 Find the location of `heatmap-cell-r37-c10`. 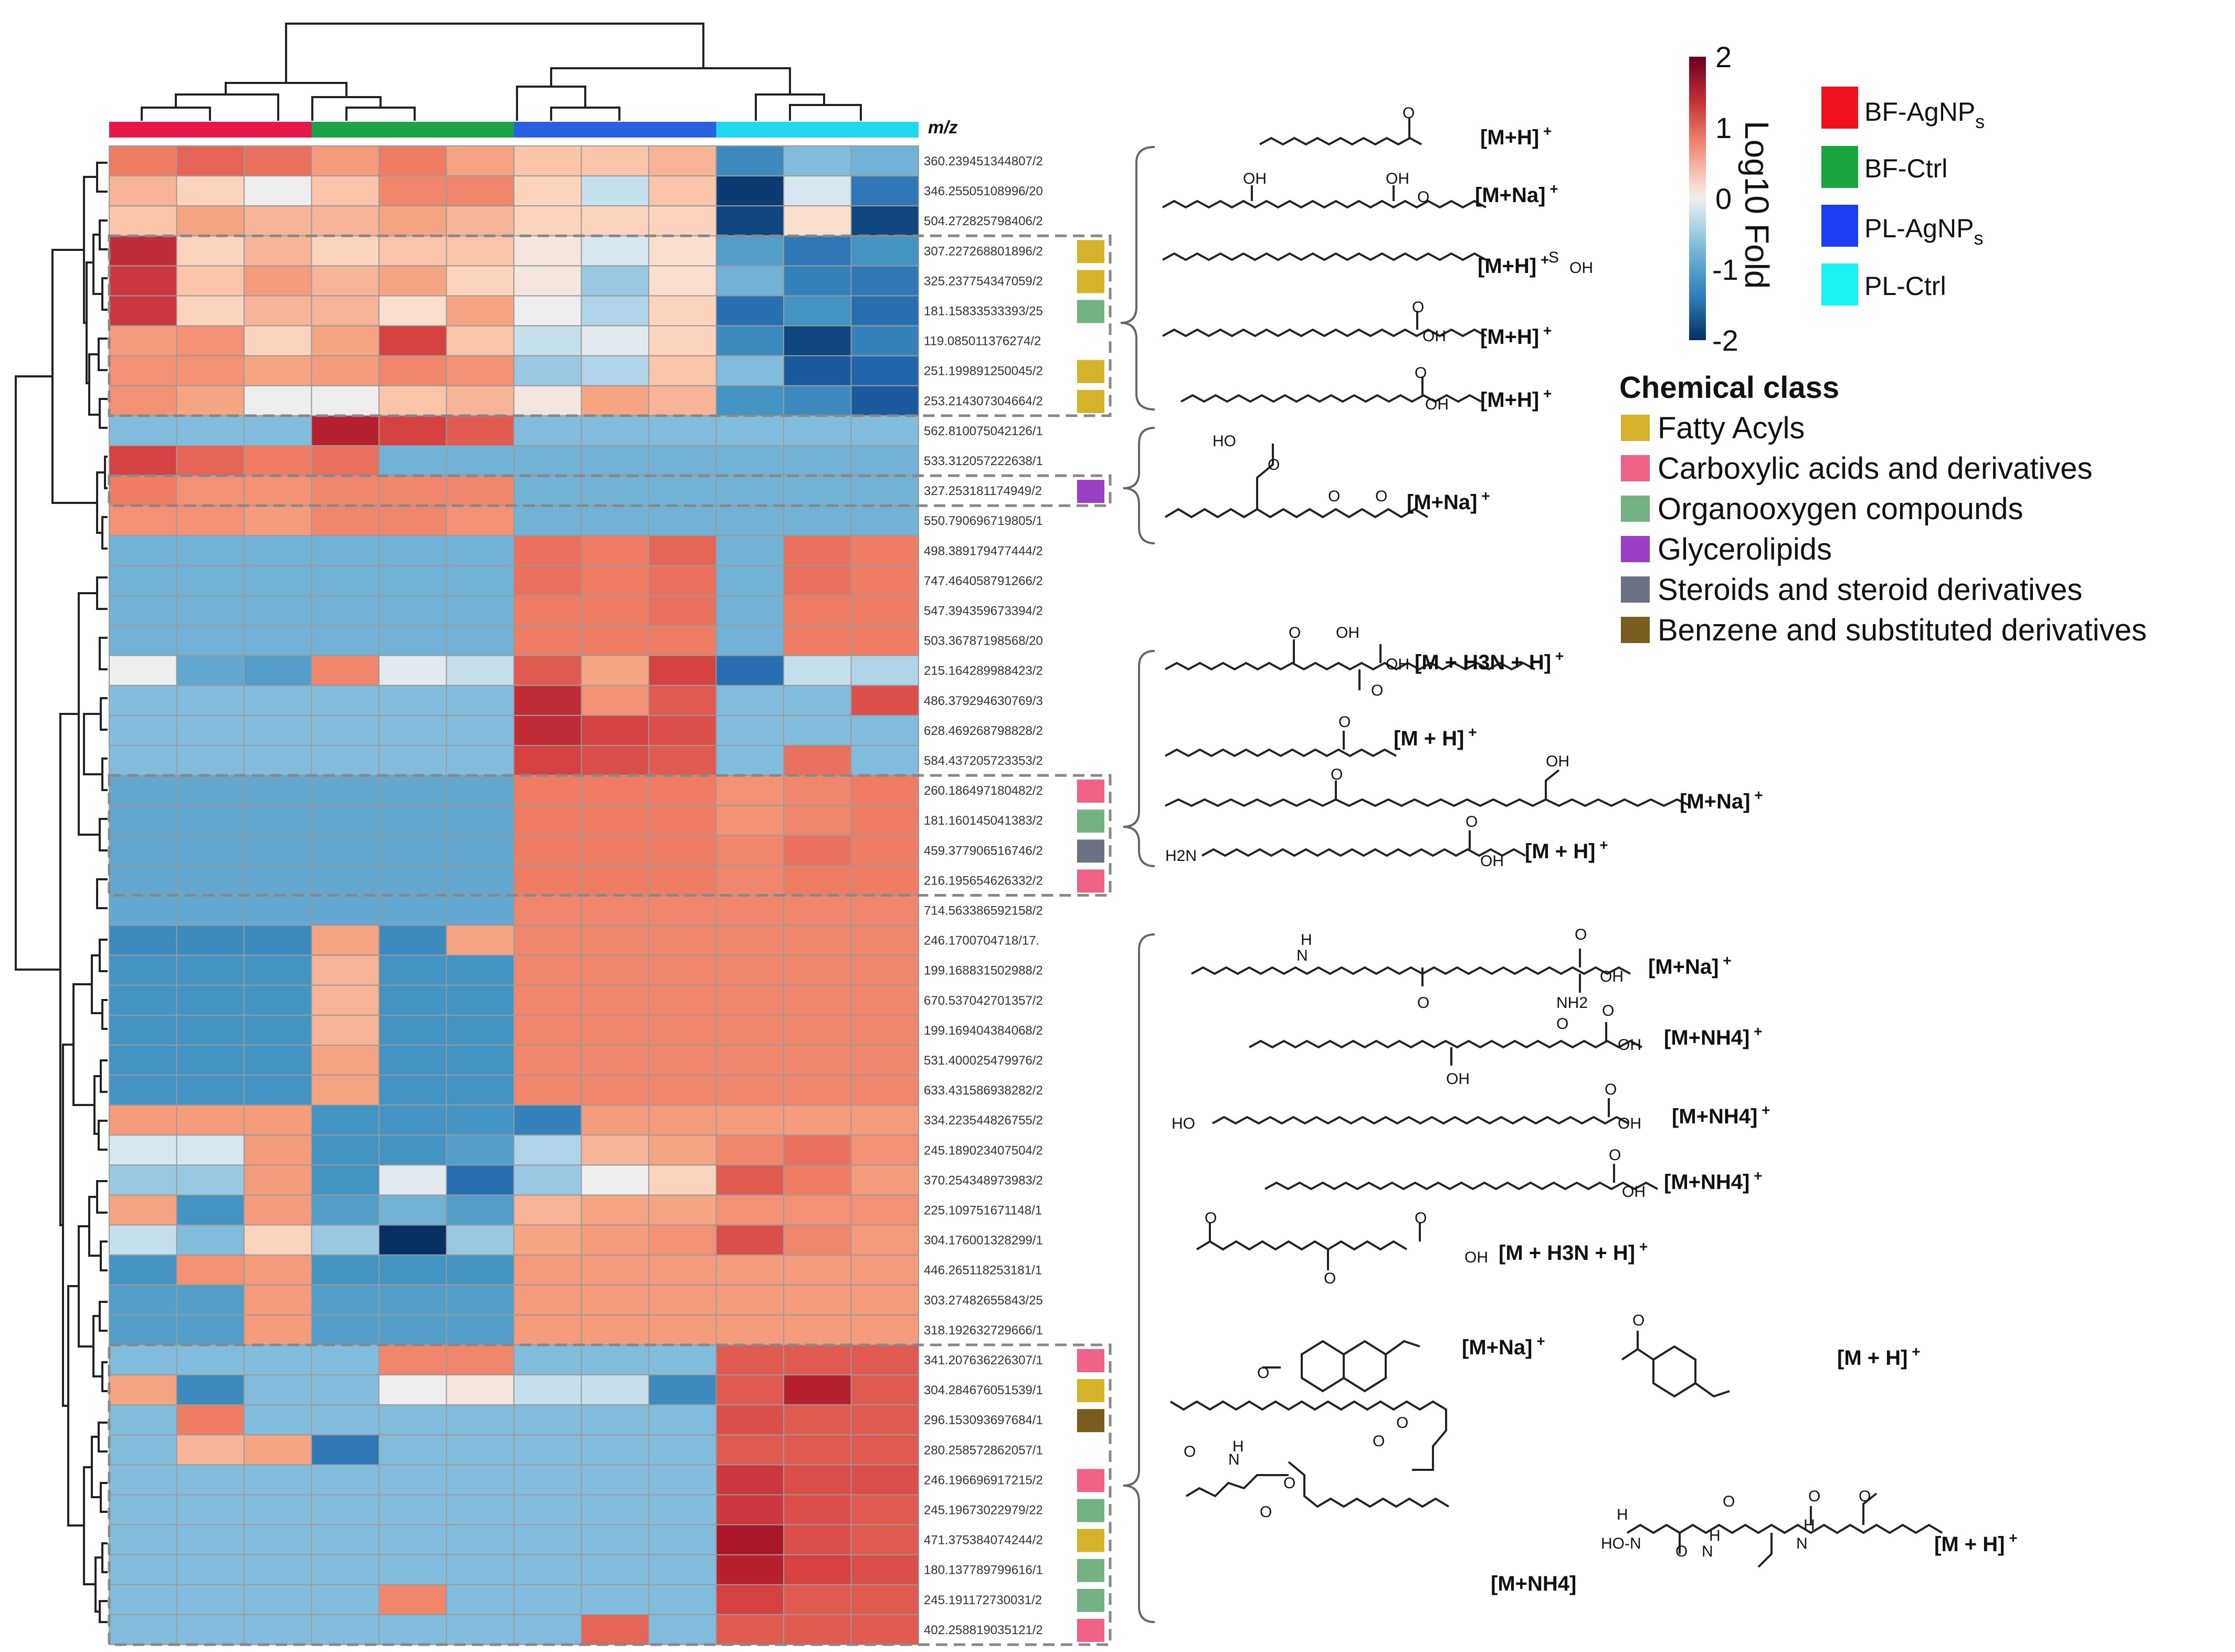

heatmap-cell-r37-c10 is located at coordinates (818, 1270).